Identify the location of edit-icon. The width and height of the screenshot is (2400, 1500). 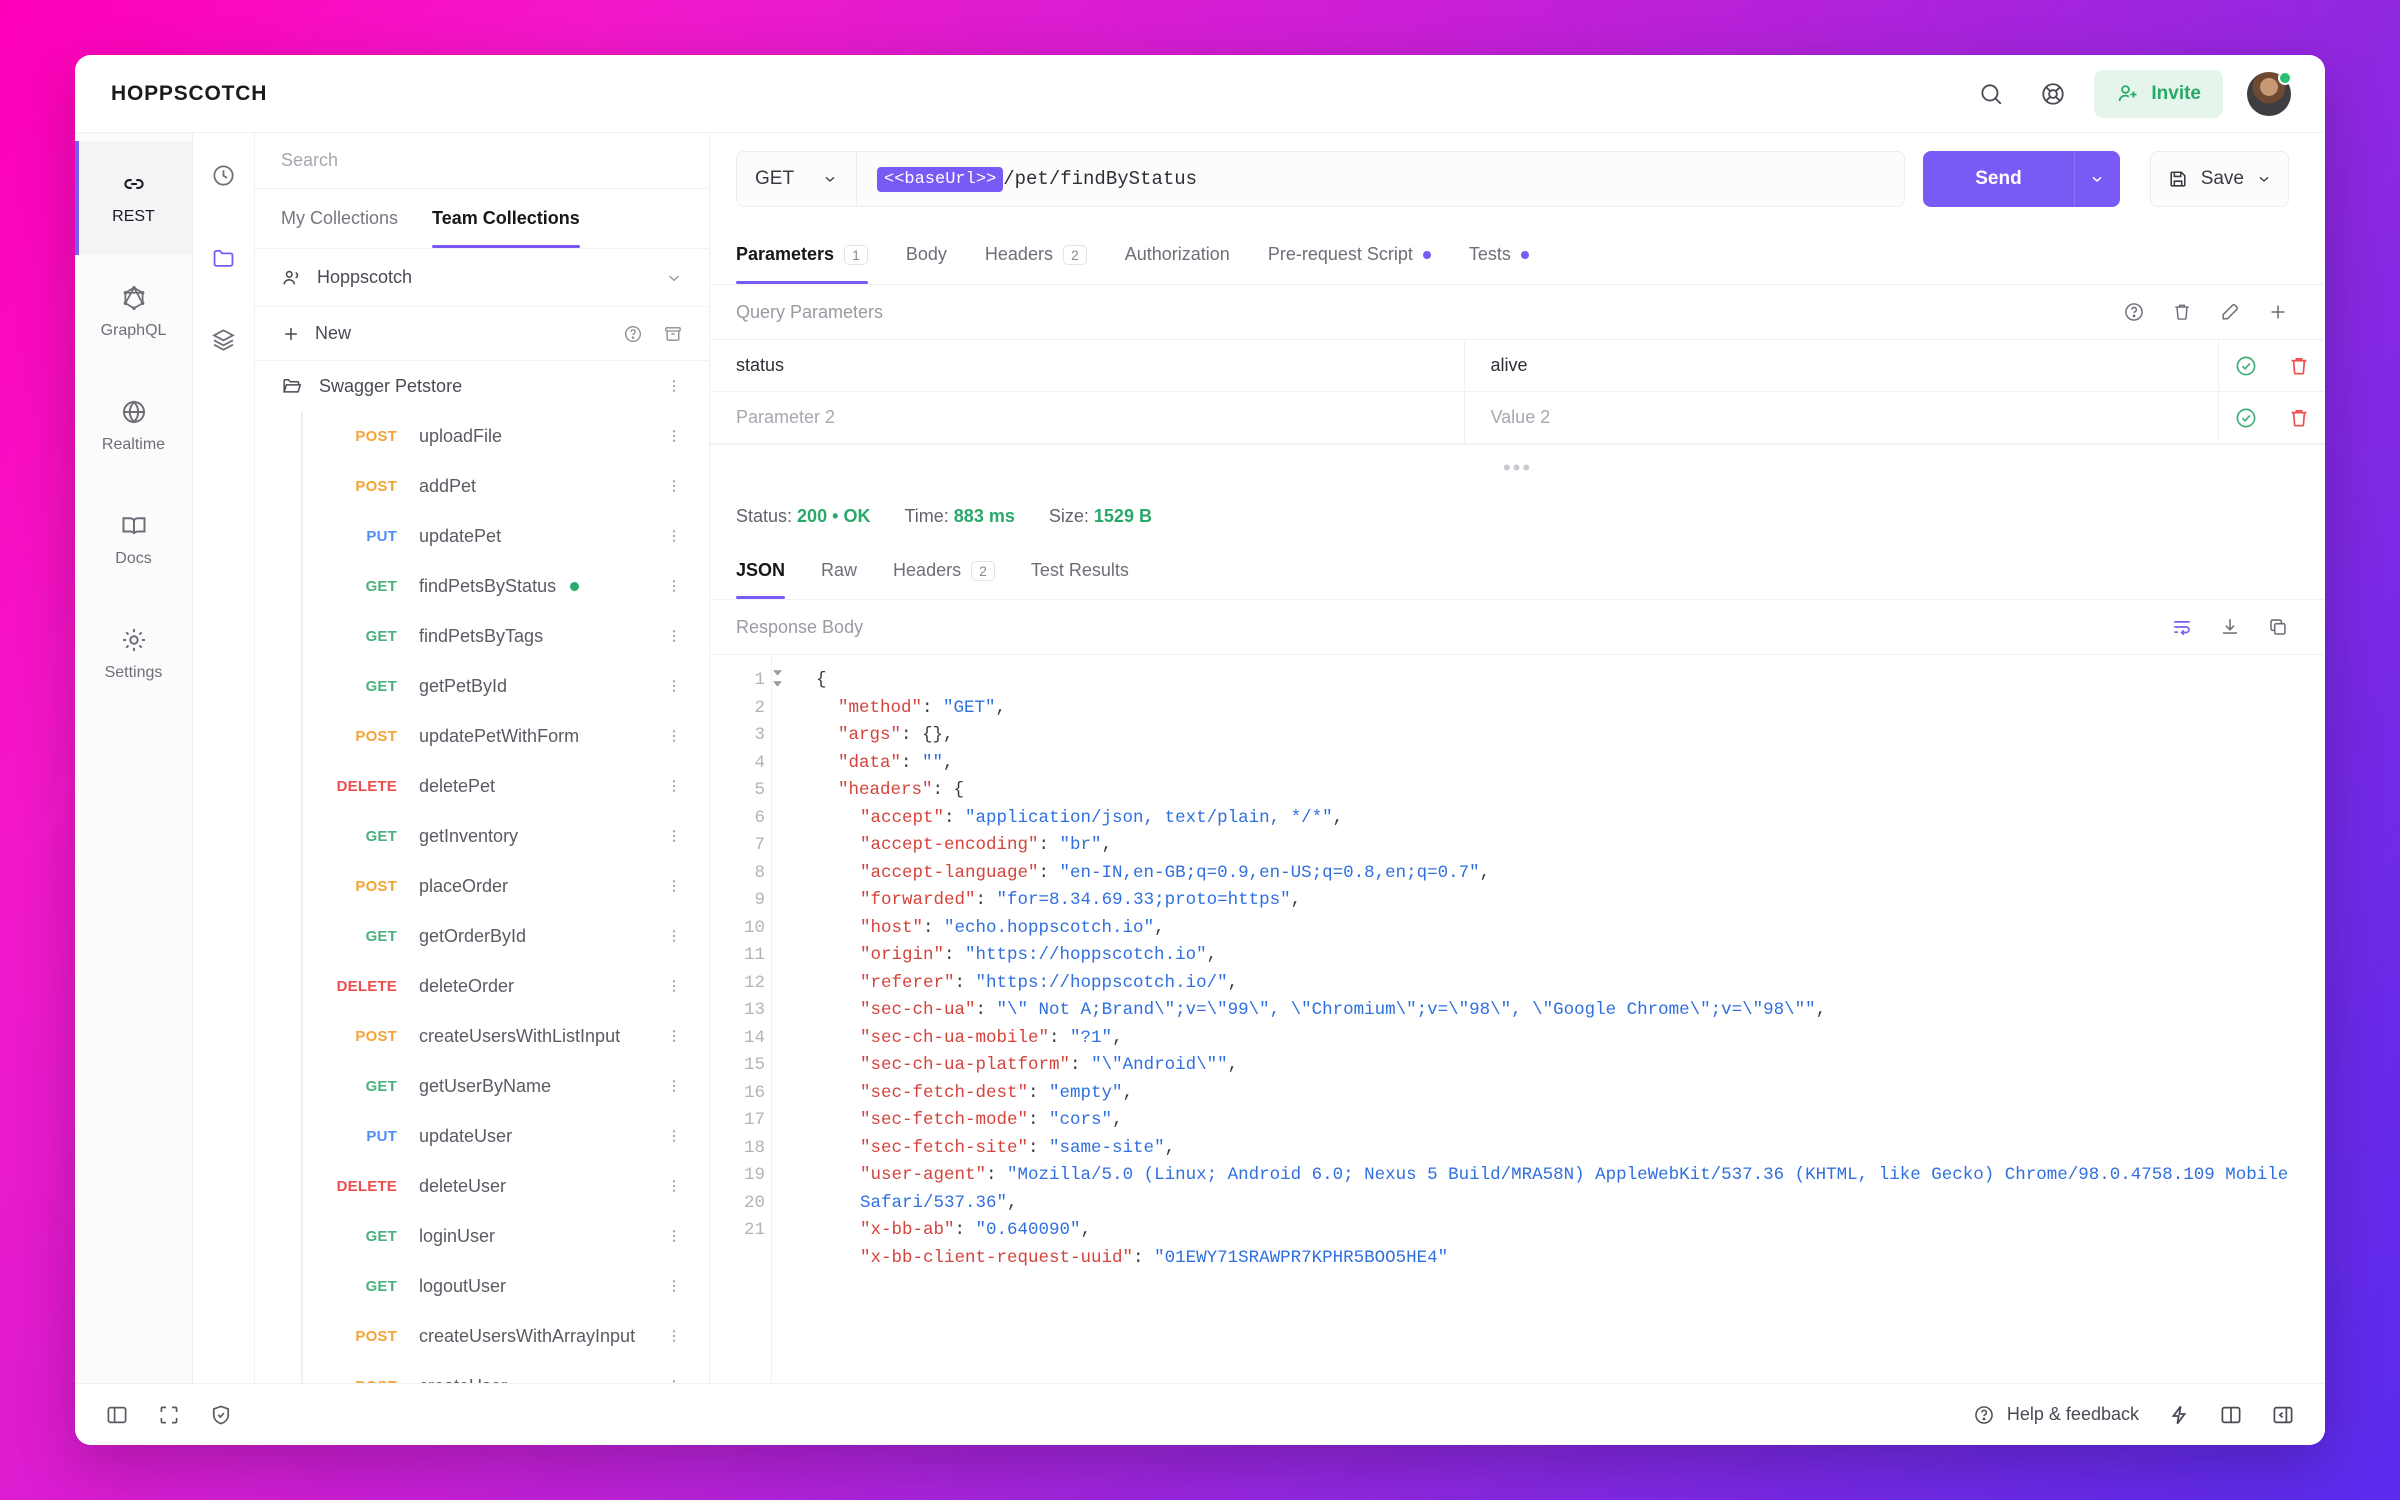
(2230, 312).